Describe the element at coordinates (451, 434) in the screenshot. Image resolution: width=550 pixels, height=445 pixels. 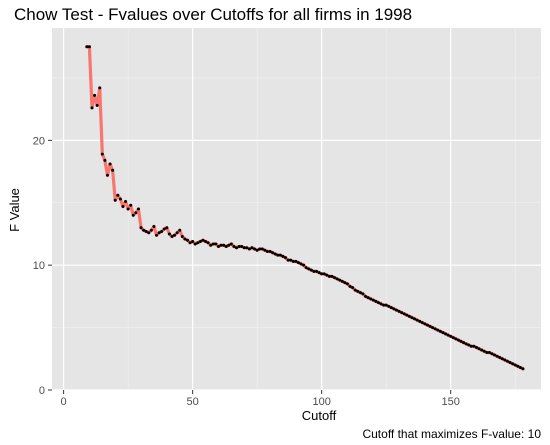
I see `caption: Cutoff that maximizes F-value: 10` at that location.